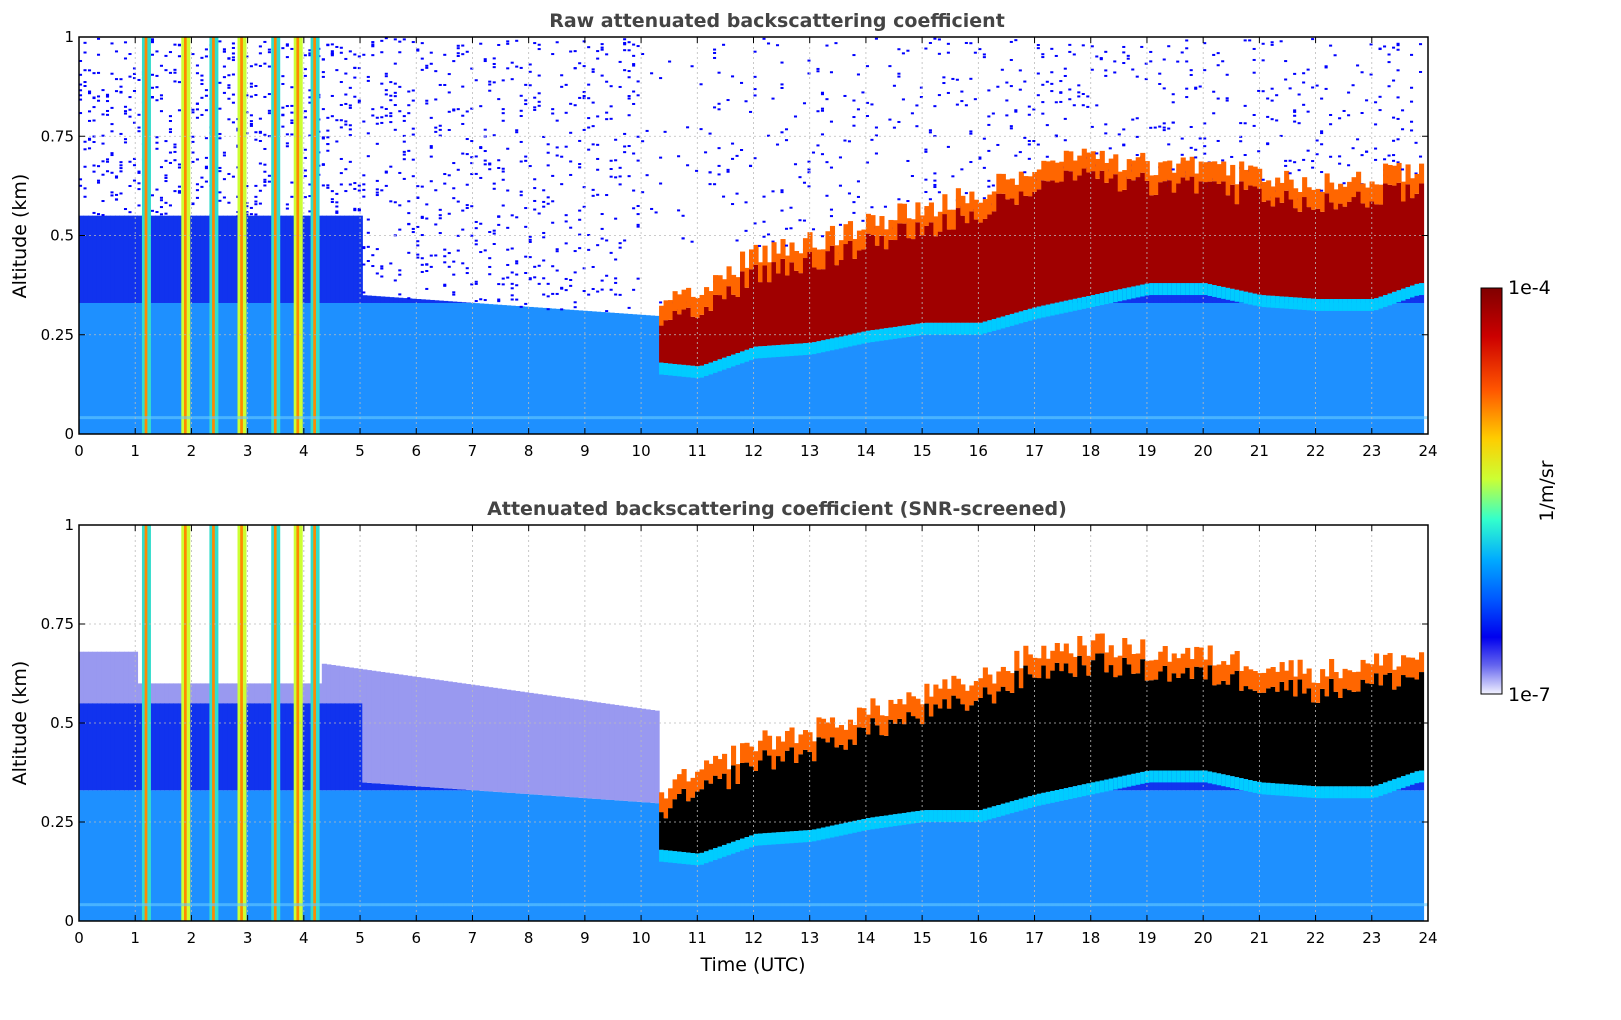 The image size is (1621, 1020). Describe the element at coordinates (1529, 695) in the screenshot. I see `colorbar-min-label: 1e-7` at that location.